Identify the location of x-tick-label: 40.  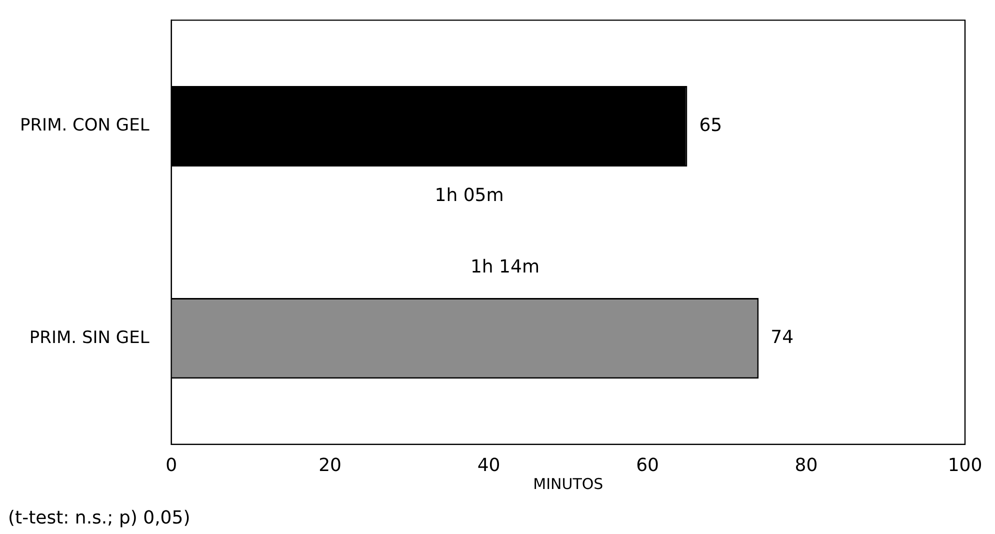
(488, 465).